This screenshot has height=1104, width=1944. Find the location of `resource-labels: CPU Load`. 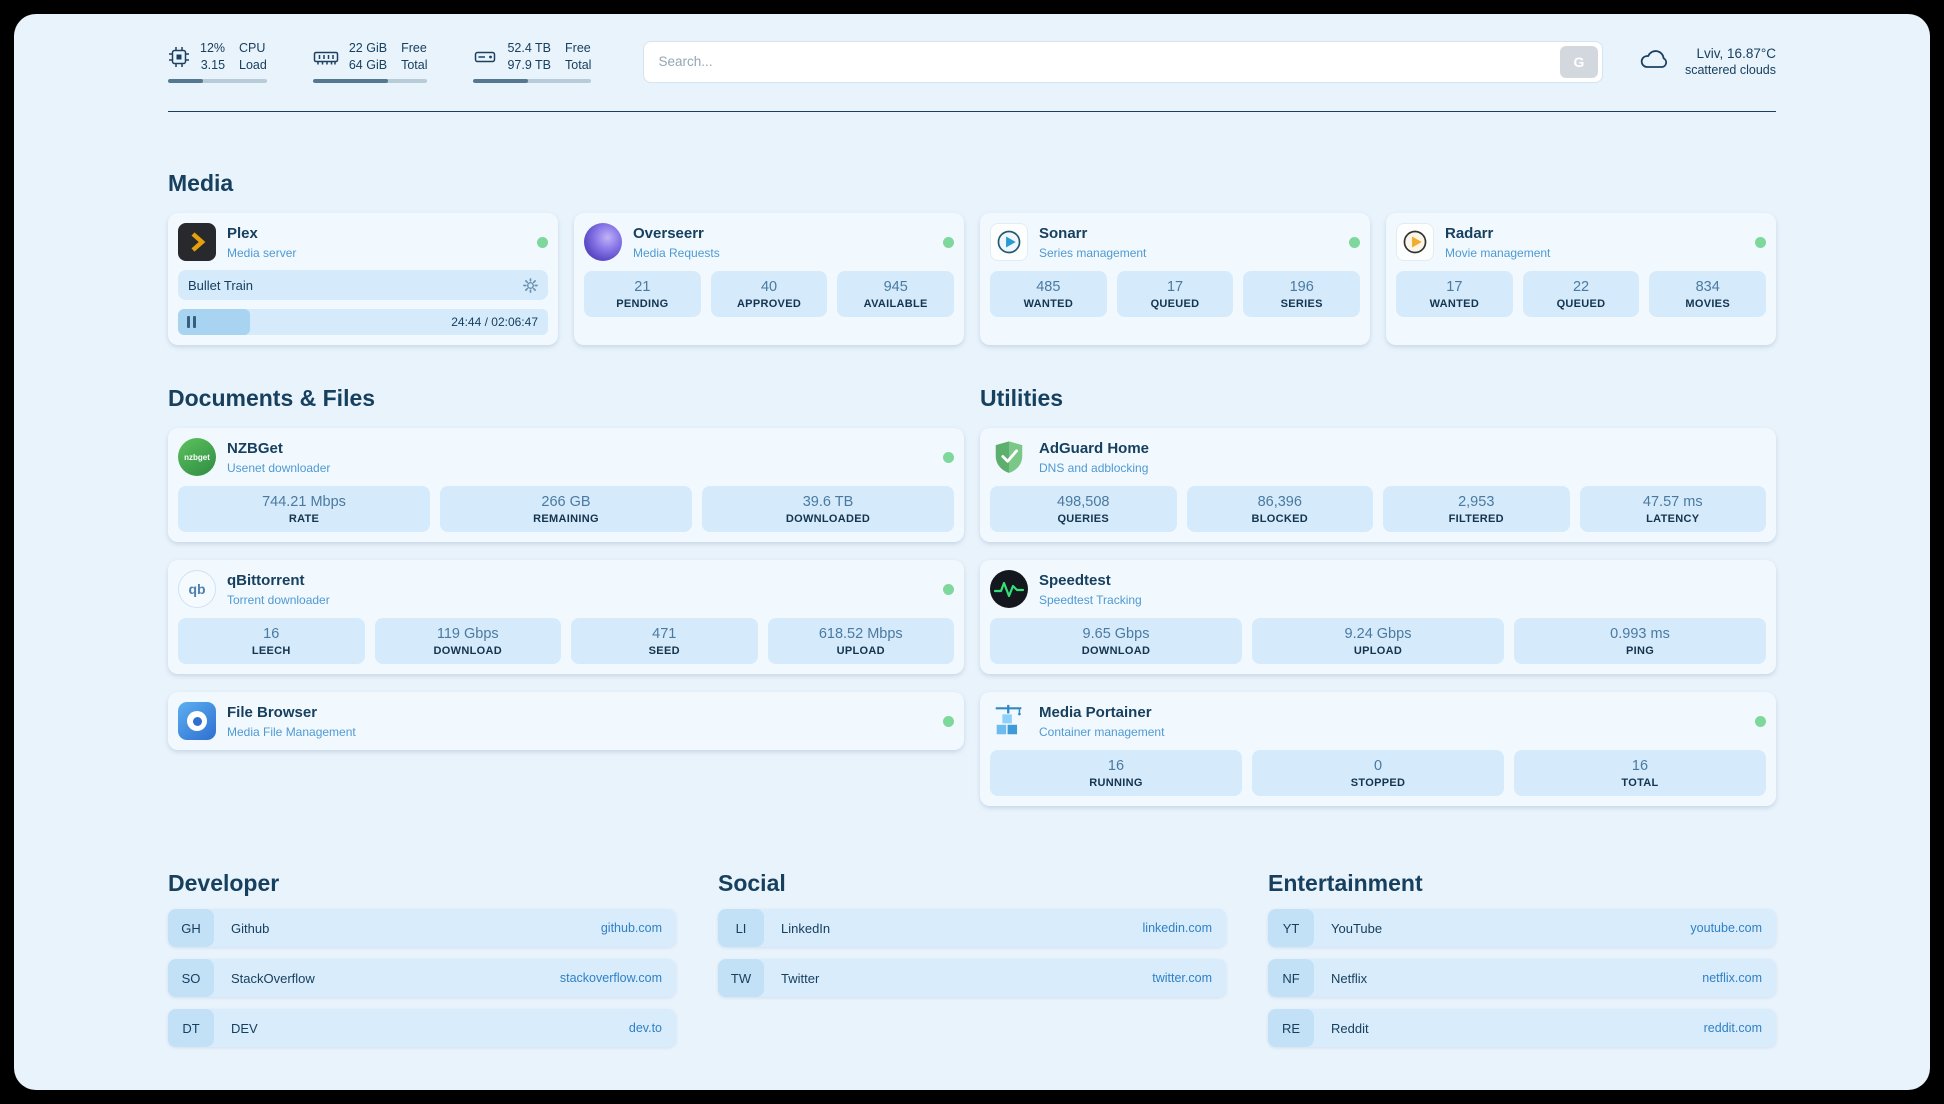

resource-labels: CPU Load is located at coordinates (253, 56).